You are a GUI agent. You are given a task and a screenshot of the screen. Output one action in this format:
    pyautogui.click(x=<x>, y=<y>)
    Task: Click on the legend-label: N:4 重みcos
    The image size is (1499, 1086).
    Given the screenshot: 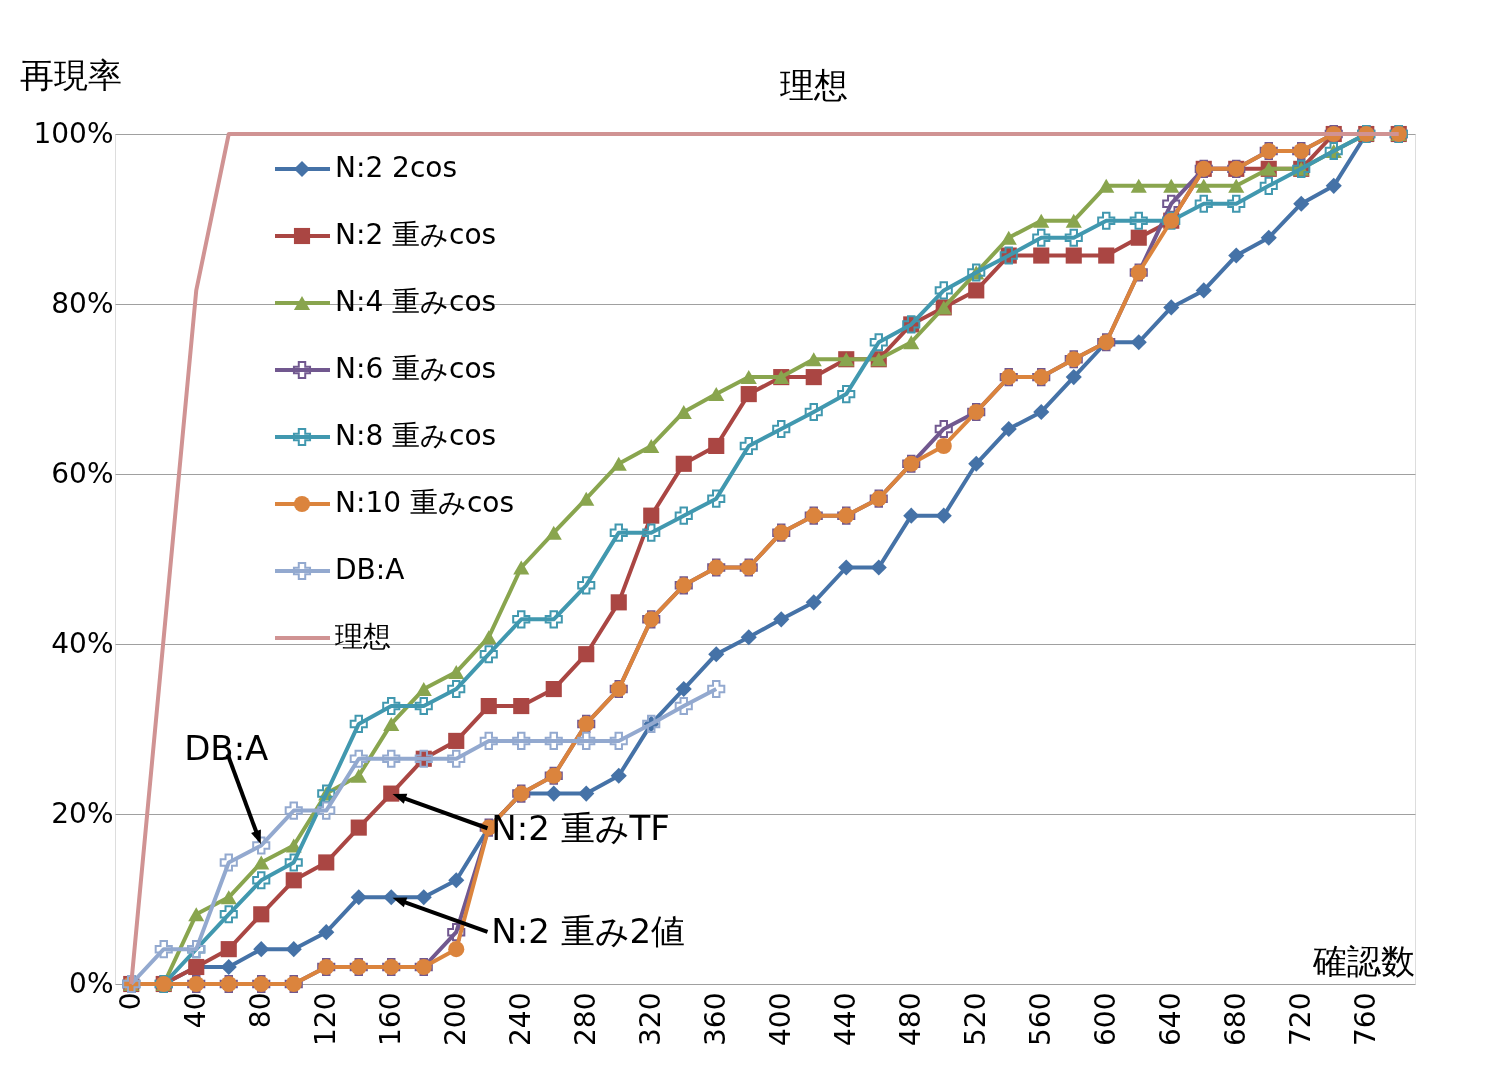 What is the action you would take?
    pyautogui.click(x=416, y=301)
    